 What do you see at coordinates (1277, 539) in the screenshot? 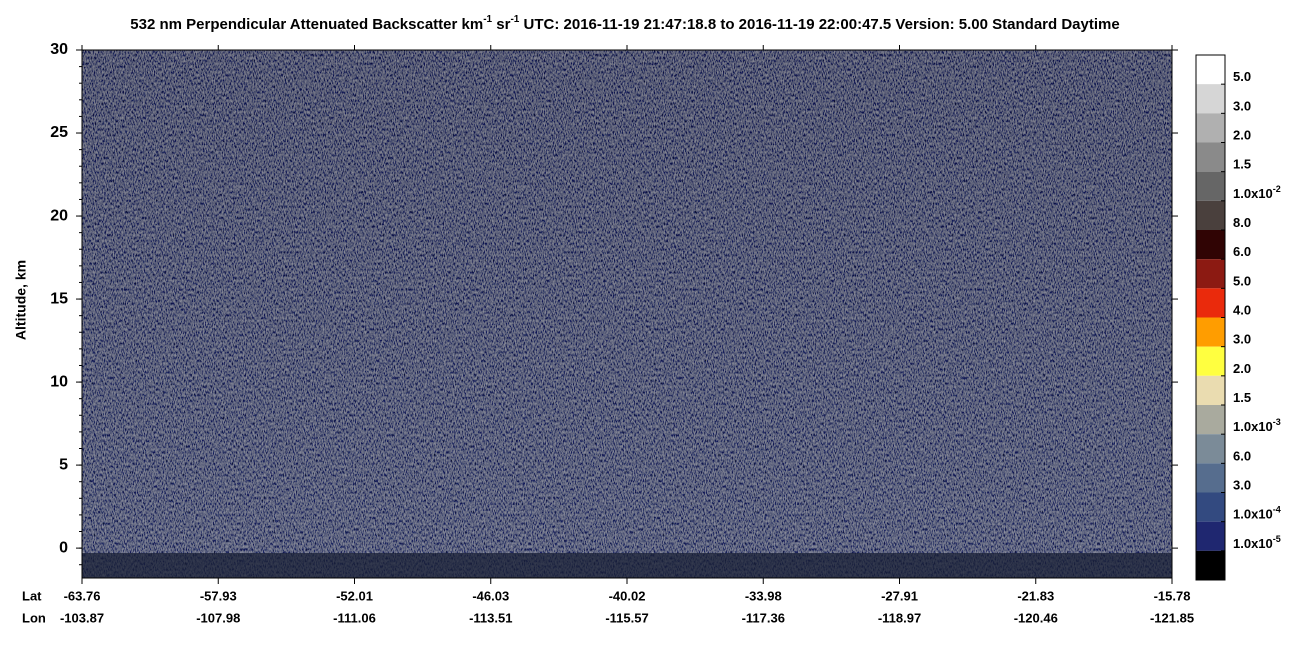
I see `colorbar-label-exponent: -5` at bounding box center [1277, 539].